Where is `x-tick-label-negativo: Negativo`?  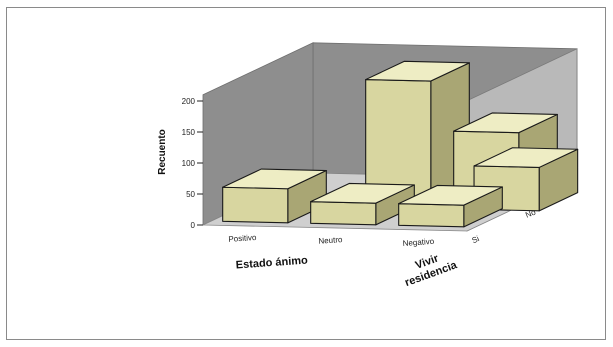
x-tick-label-negativo: Negativo is located at coordinates (418, 242).